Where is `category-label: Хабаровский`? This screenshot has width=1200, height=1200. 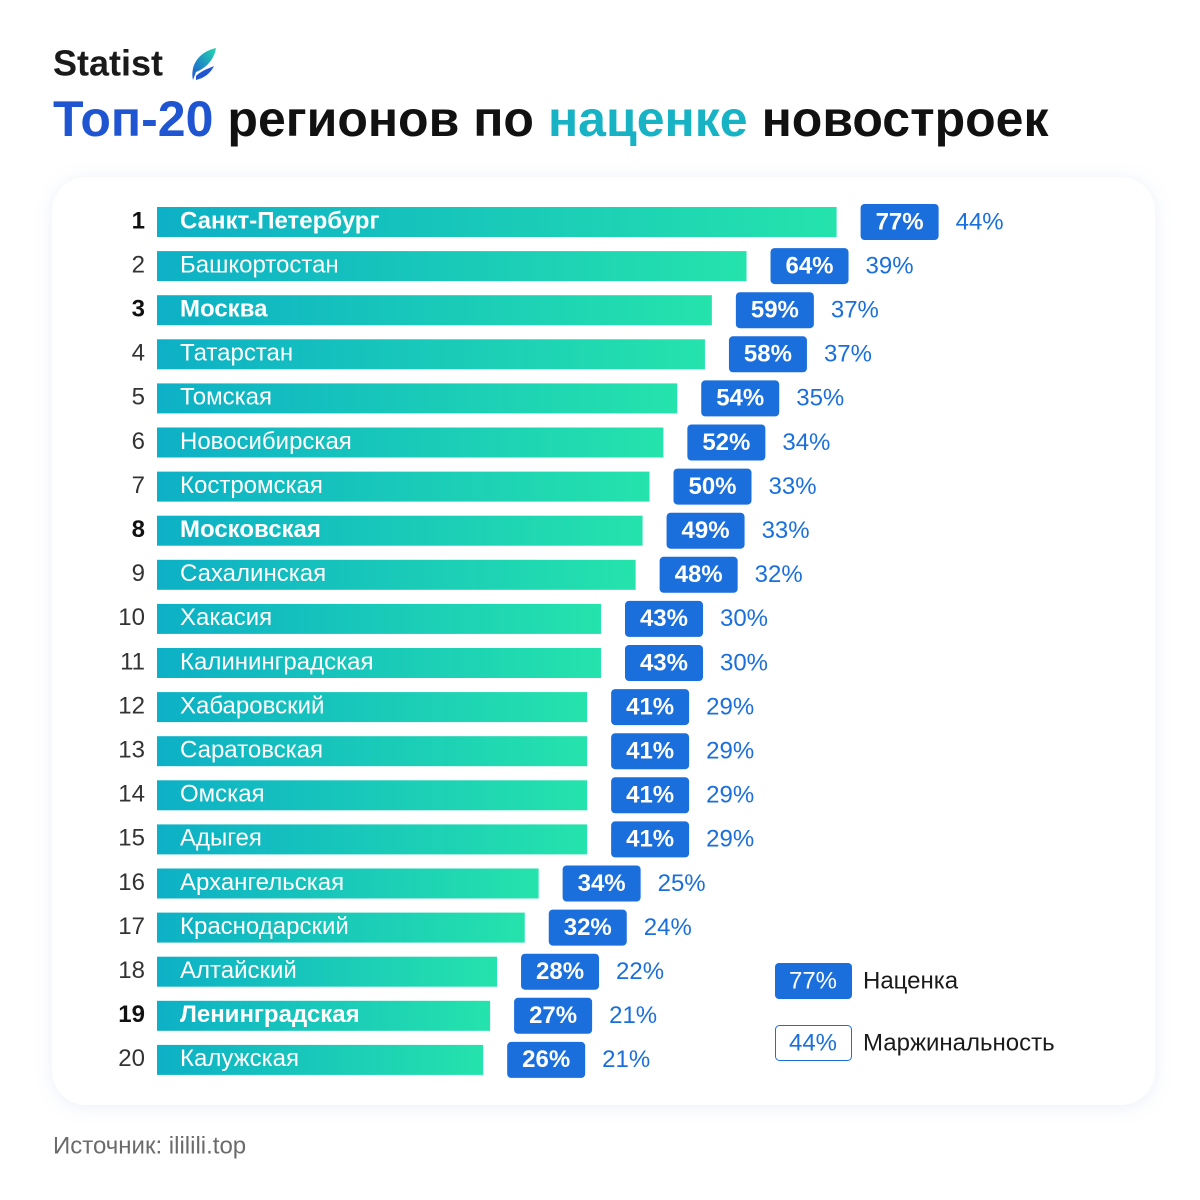 category-label: Хабаровский is located at coordinates (252, 705).